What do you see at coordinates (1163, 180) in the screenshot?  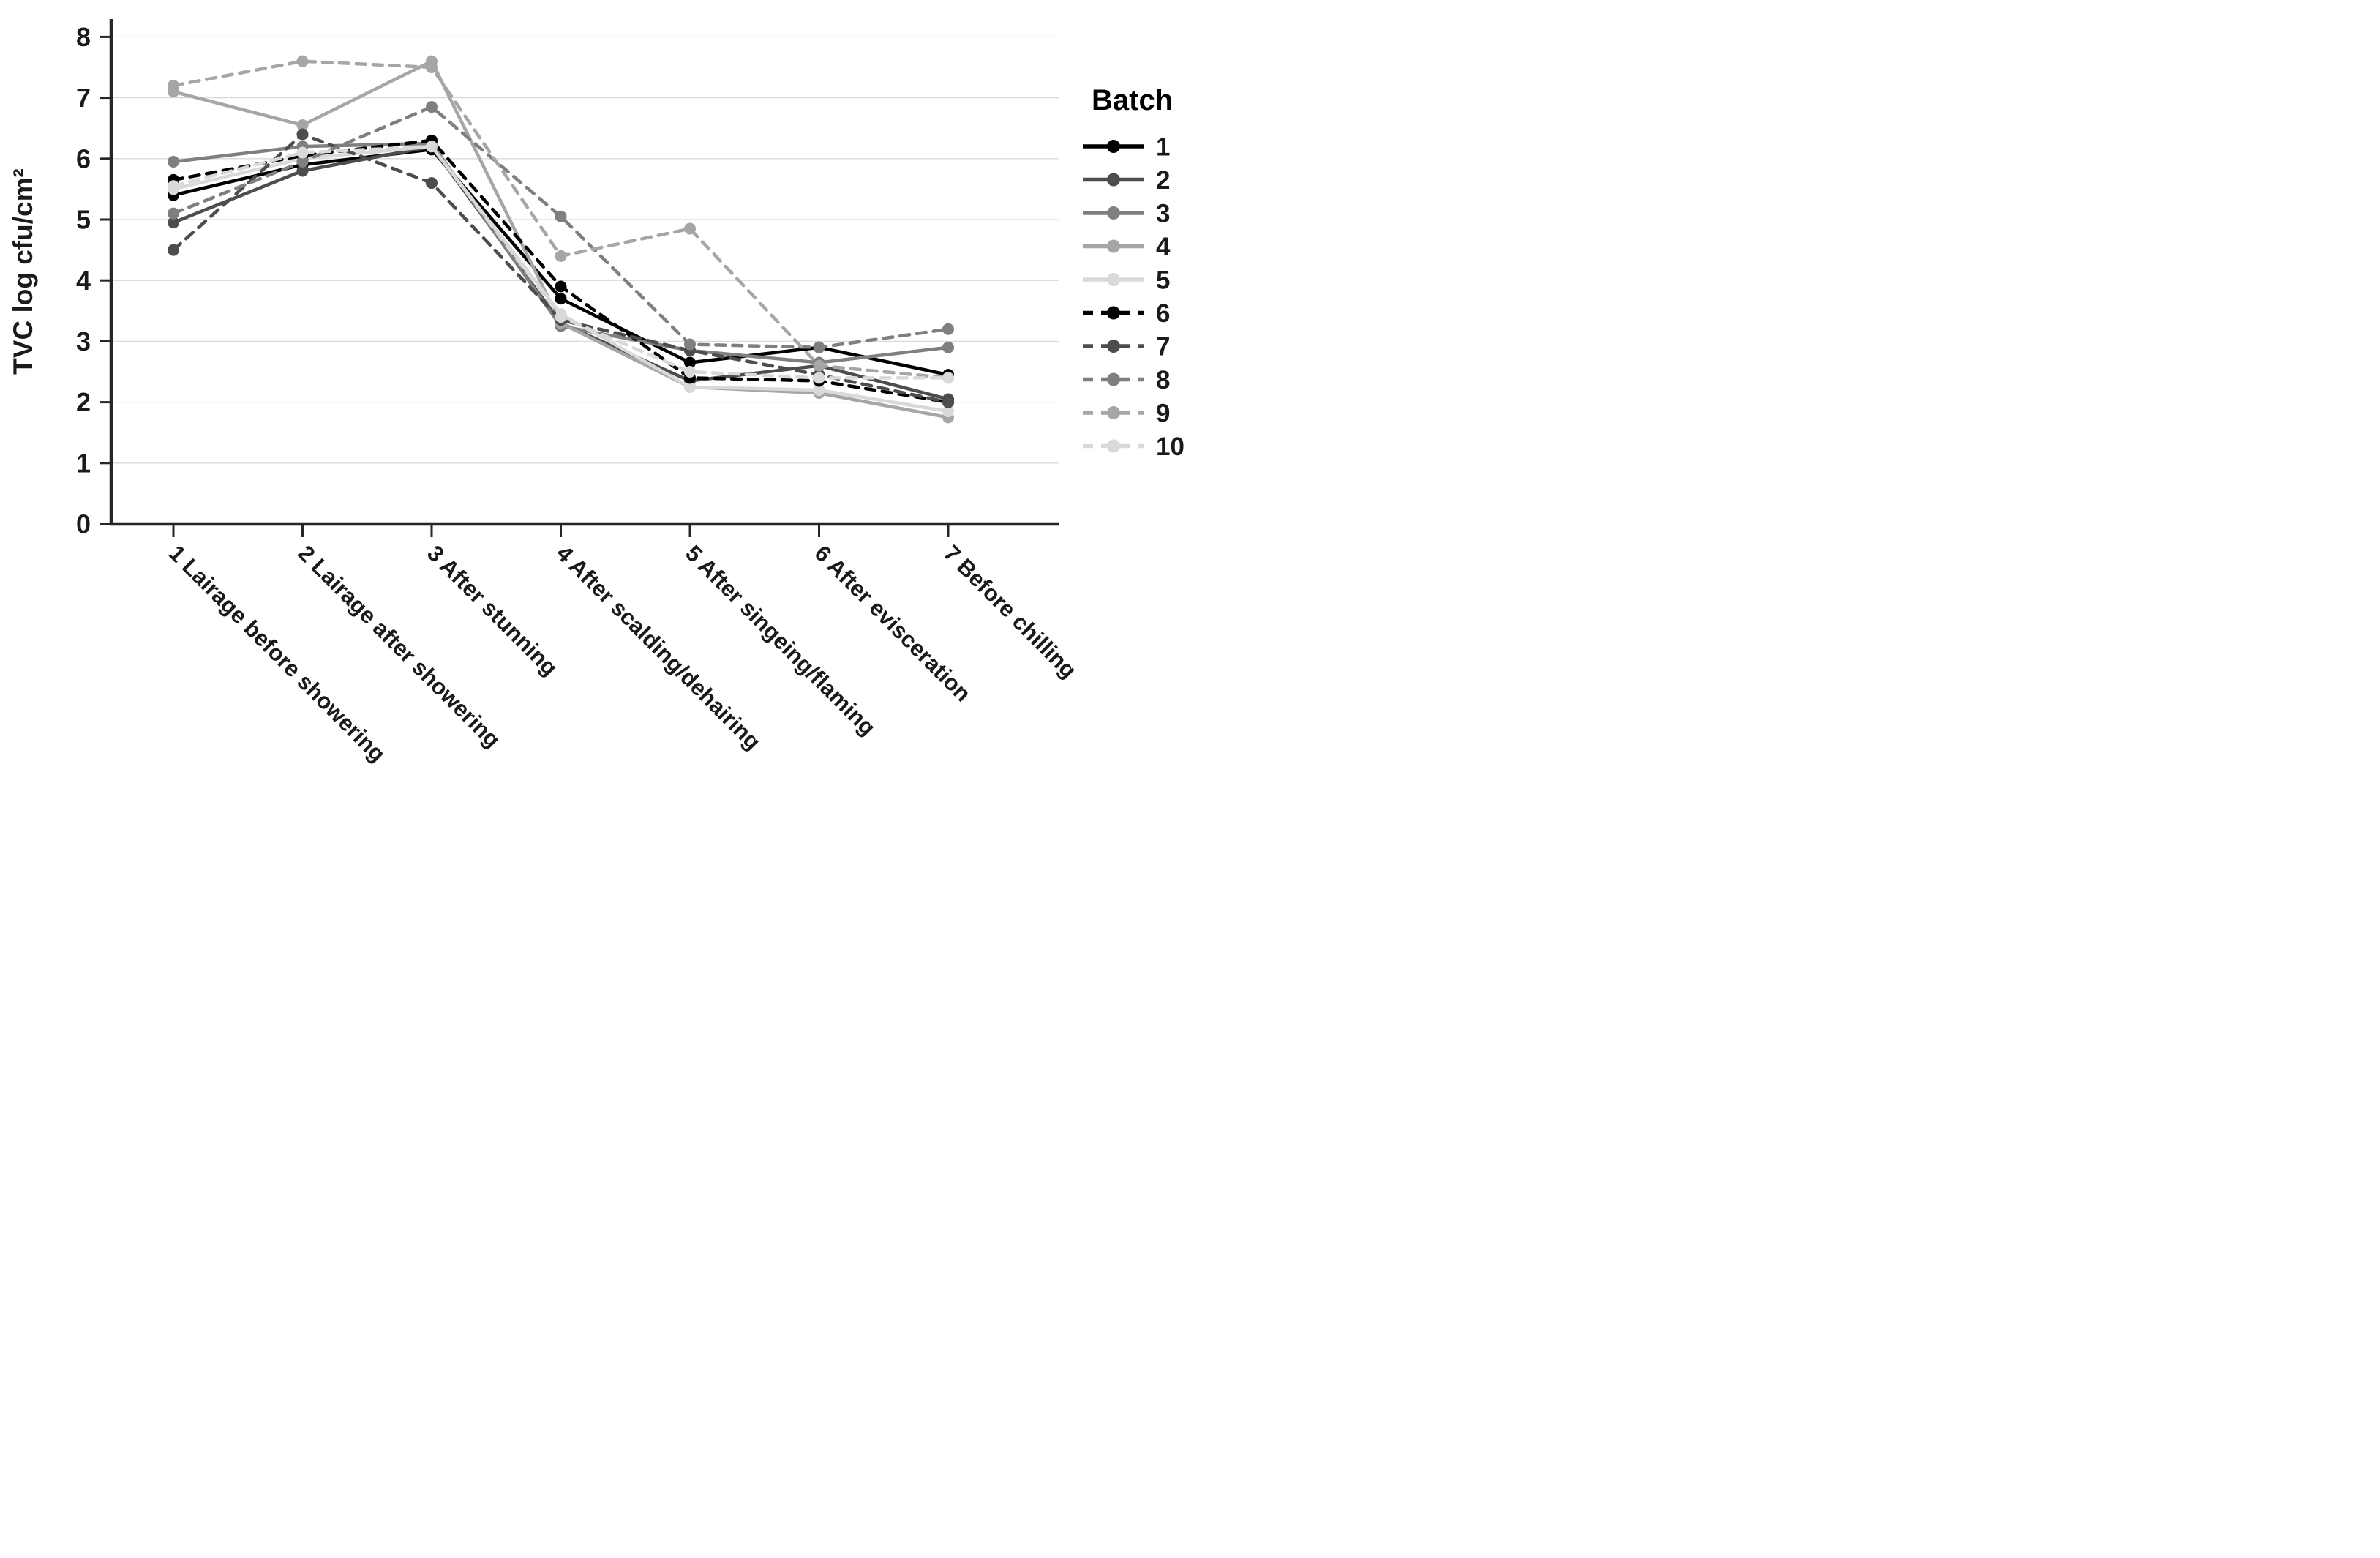 I see `legend-label-batch-2: 2` at bounding box center [1163, 180].